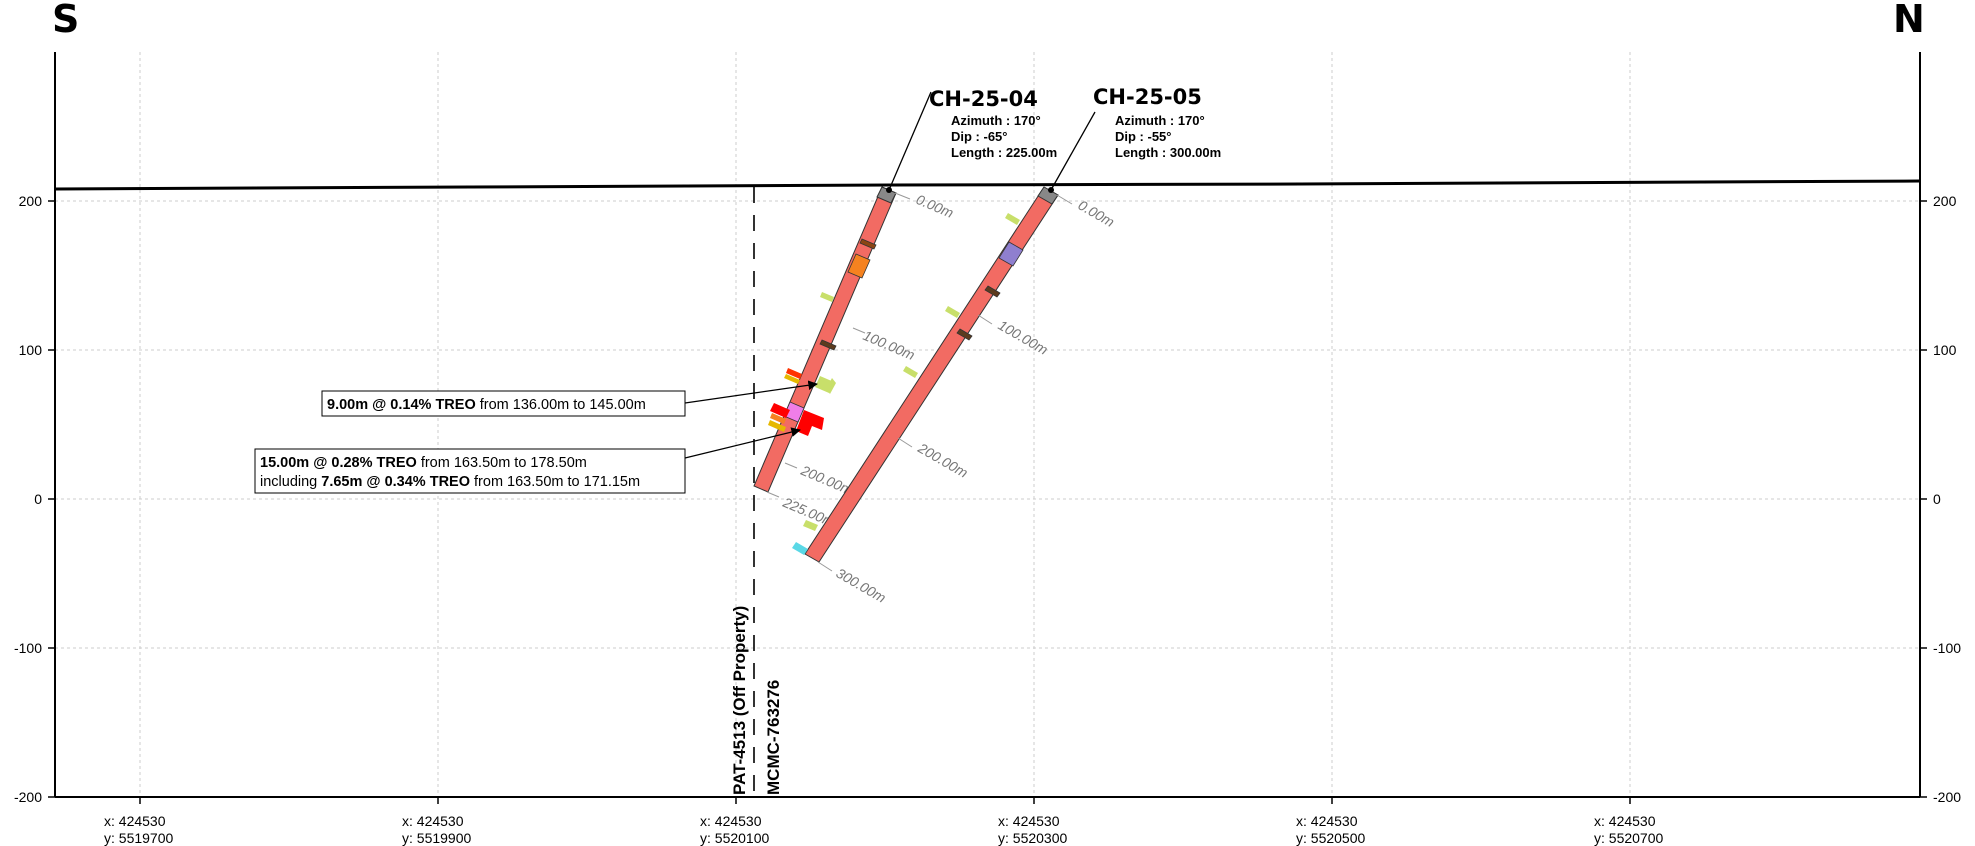  What do you see at coordinates (561, 405) in the screenshot?
I see `intercept-range: from 136.00m to 145.00m` at bounding box center [561, 405].